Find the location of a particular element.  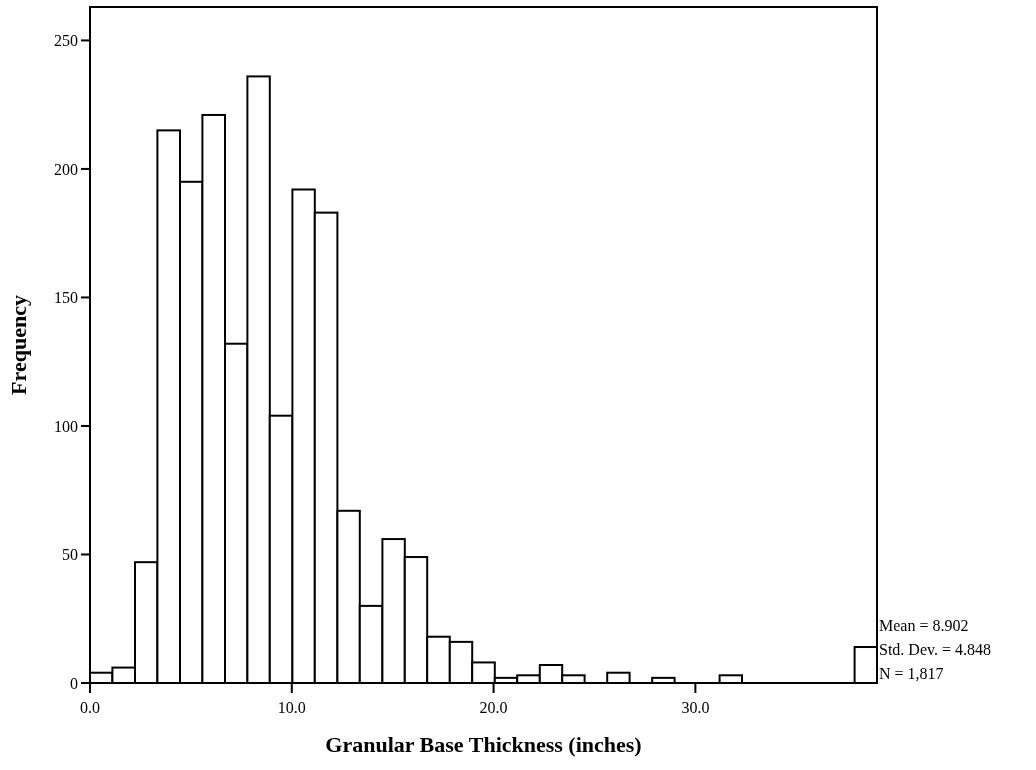

y-tick-label: 50 is located at coordinates (70, 555).